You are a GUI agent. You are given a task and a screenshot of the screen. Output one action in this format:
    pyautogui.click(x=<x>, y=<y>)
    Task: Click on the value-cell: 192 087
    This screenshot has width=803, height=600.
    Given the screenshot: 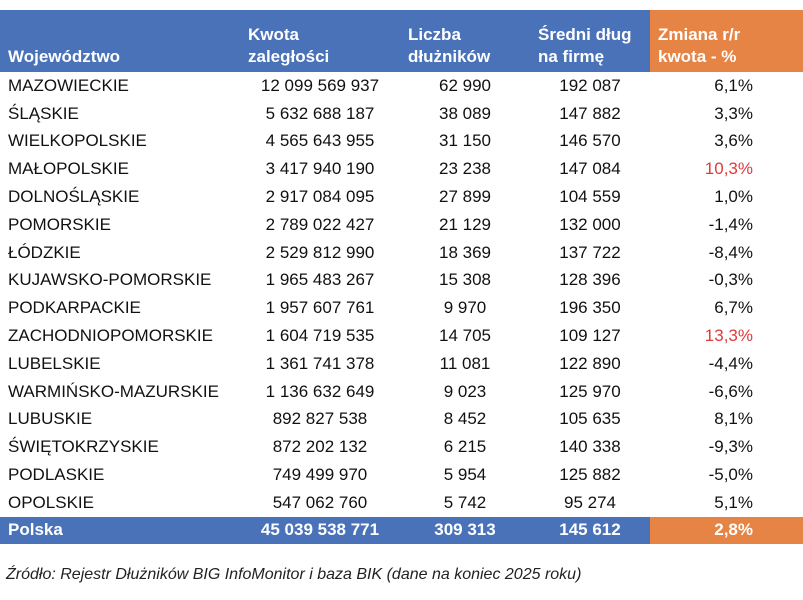 What is the action you would take?
    pyautogui.click(x=590, y=85)
    